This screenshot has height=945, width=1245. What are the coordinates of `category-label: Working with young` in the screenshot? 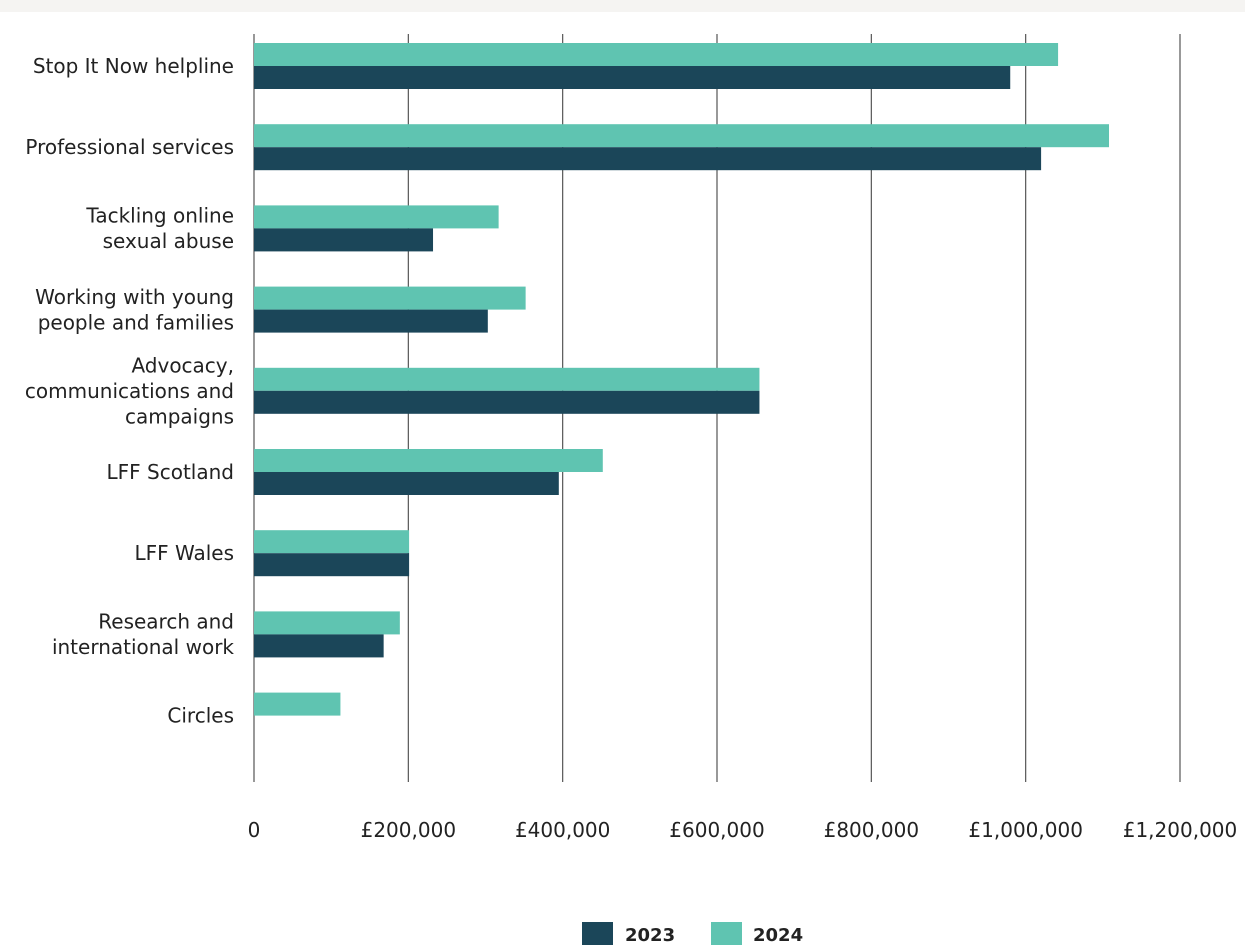 It's located at (134, 297).